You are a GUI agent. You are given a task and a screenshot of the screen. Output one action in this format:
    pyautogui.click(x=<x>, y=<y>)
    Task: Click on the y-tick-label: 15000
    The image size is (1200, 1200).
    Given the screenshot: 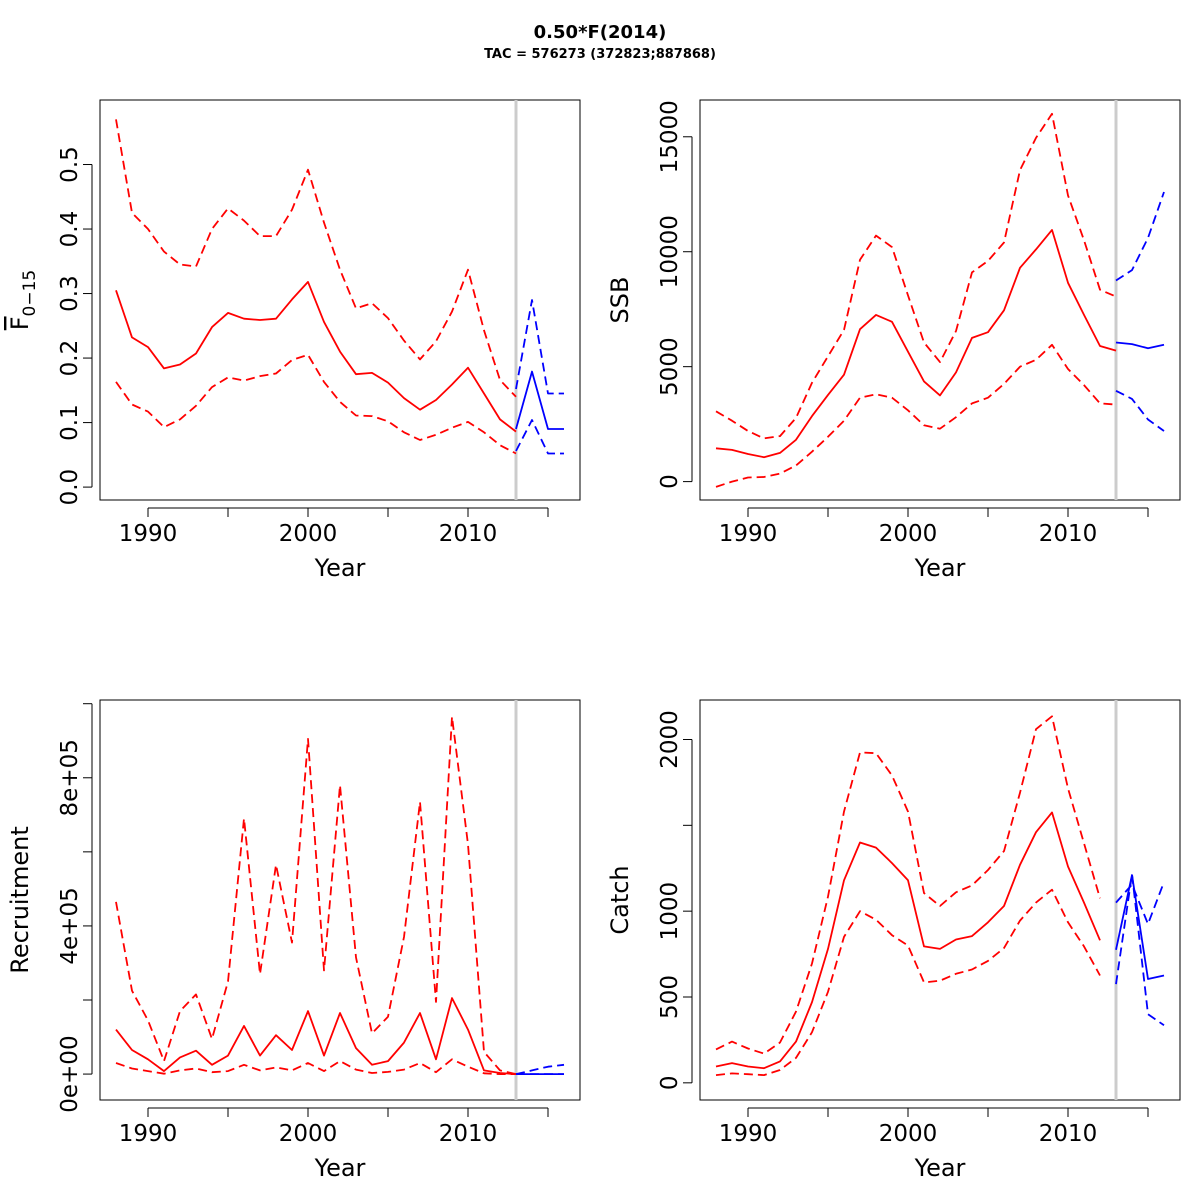 What is the action you would take?
    pyautogui.click(x=670, y=136)
    